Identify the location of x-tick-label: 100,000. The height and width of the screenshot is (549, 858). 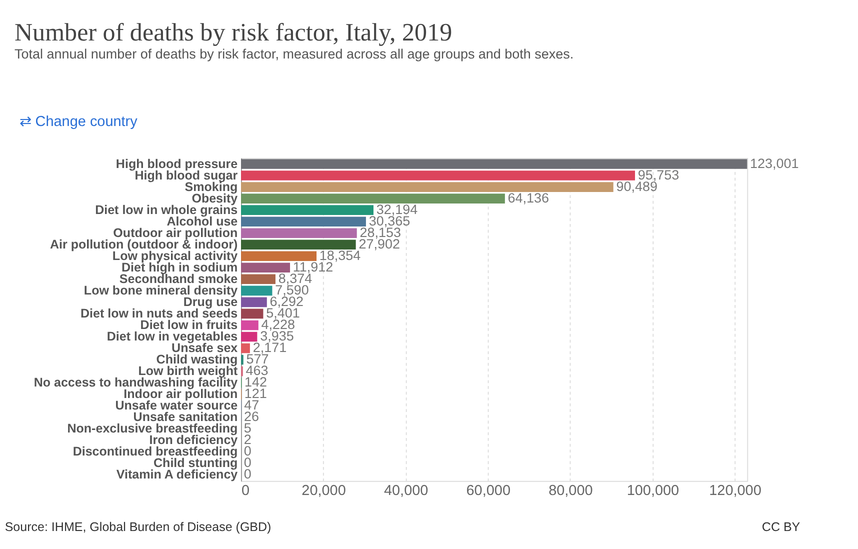
(653, 490).